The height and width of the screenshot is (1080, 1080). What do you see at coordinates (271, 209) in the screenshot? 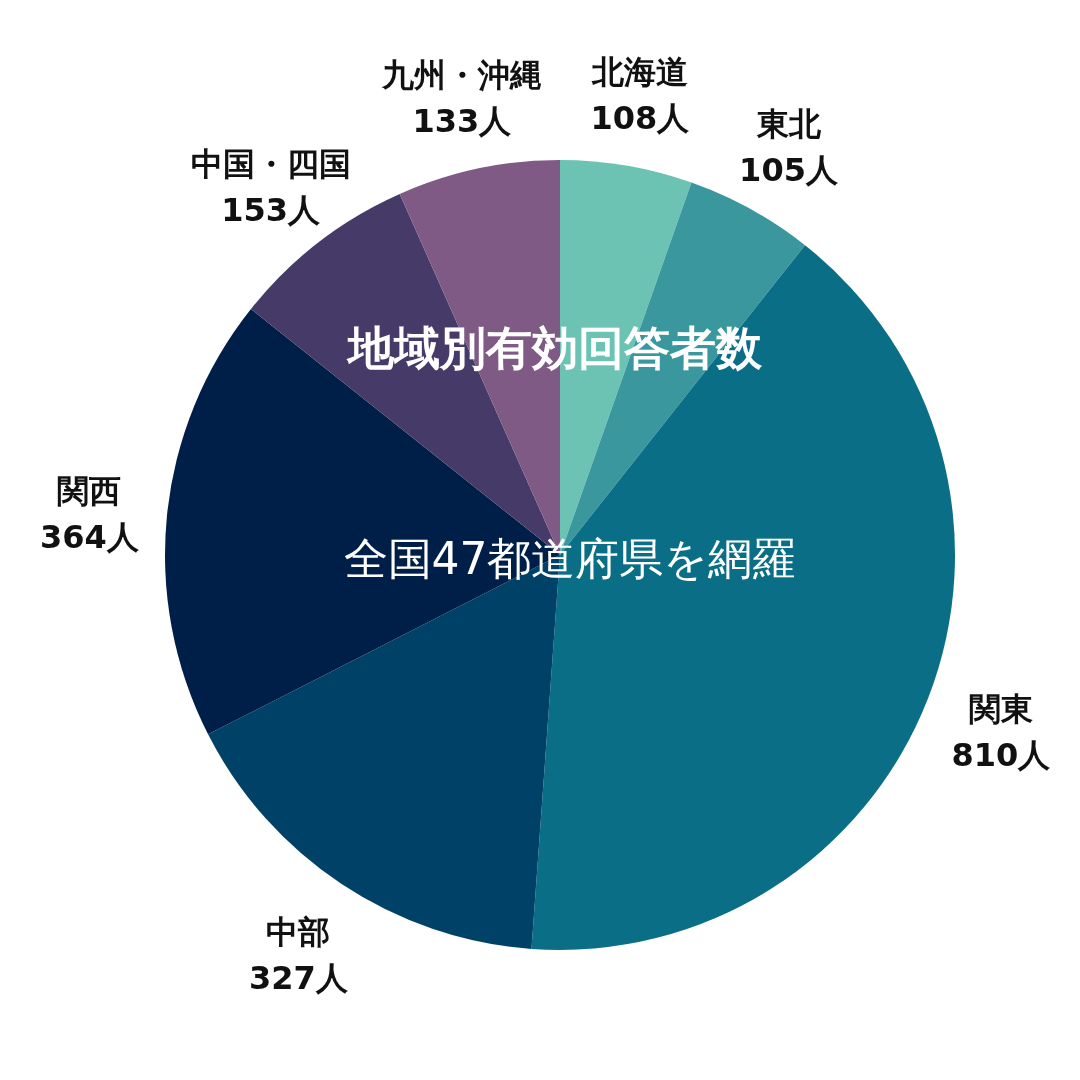
I see `data-label: 153人` at bounding box center [271, 209].